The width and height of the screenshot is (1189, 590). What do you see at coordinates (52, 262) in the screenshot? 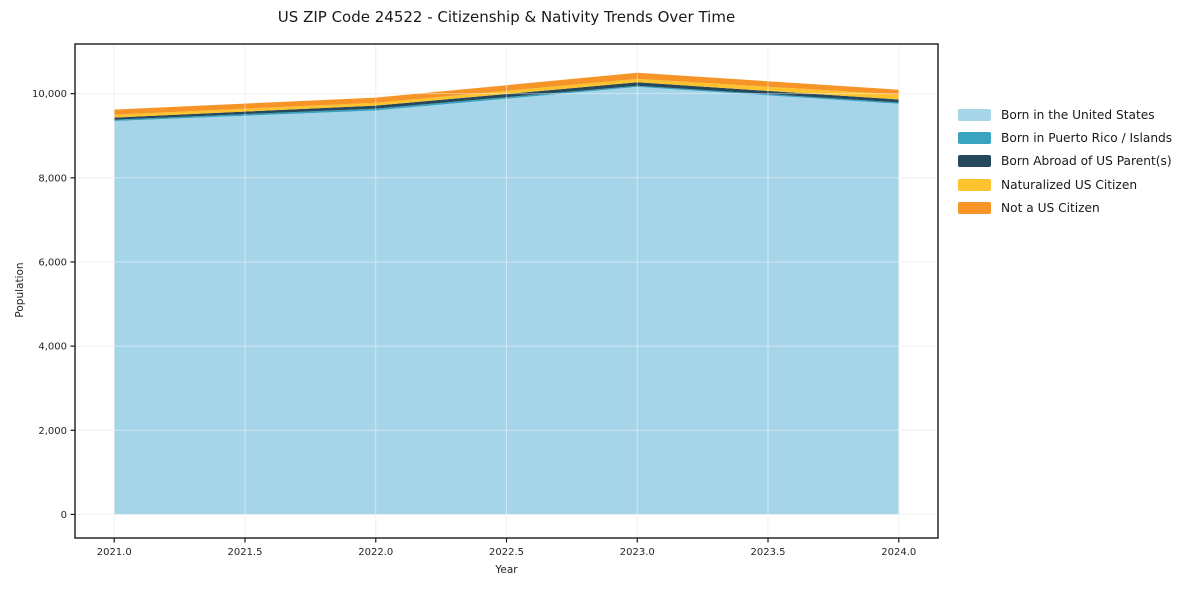
I see `y-tick-label: 6,000` at bounding box center [52, 262].